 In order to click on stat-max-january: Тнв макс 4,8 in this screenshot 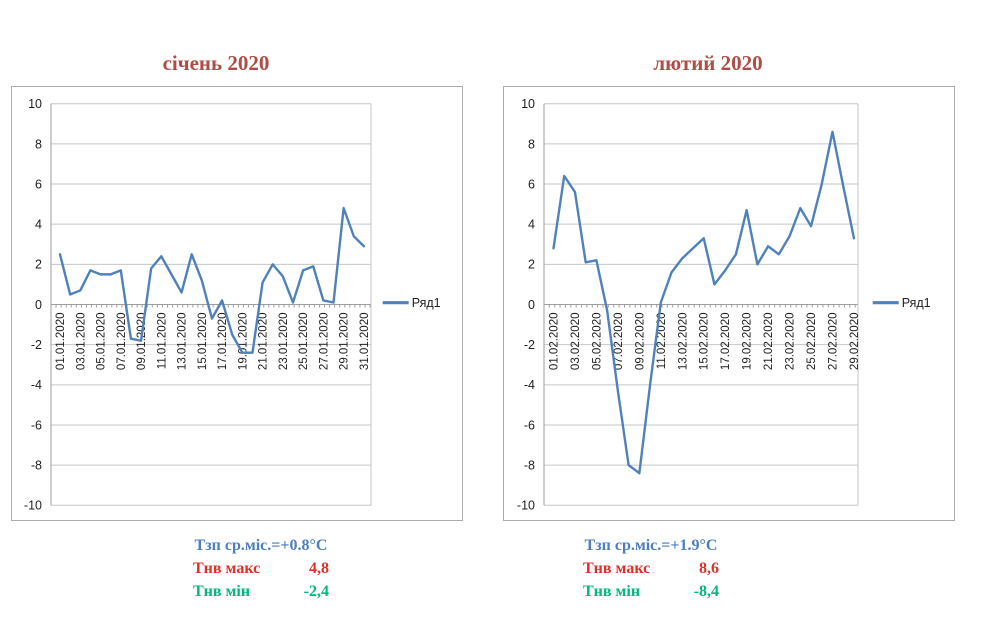, I will do `click(261, 568)`.